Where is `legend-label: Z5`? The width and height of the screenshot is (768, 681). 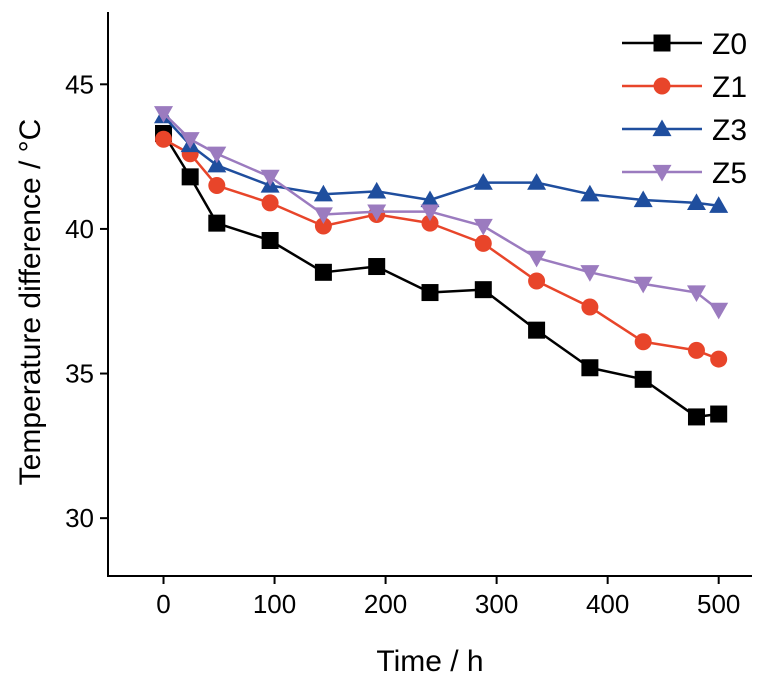 legend-label: Z5 is located at coordinates (729, 173).